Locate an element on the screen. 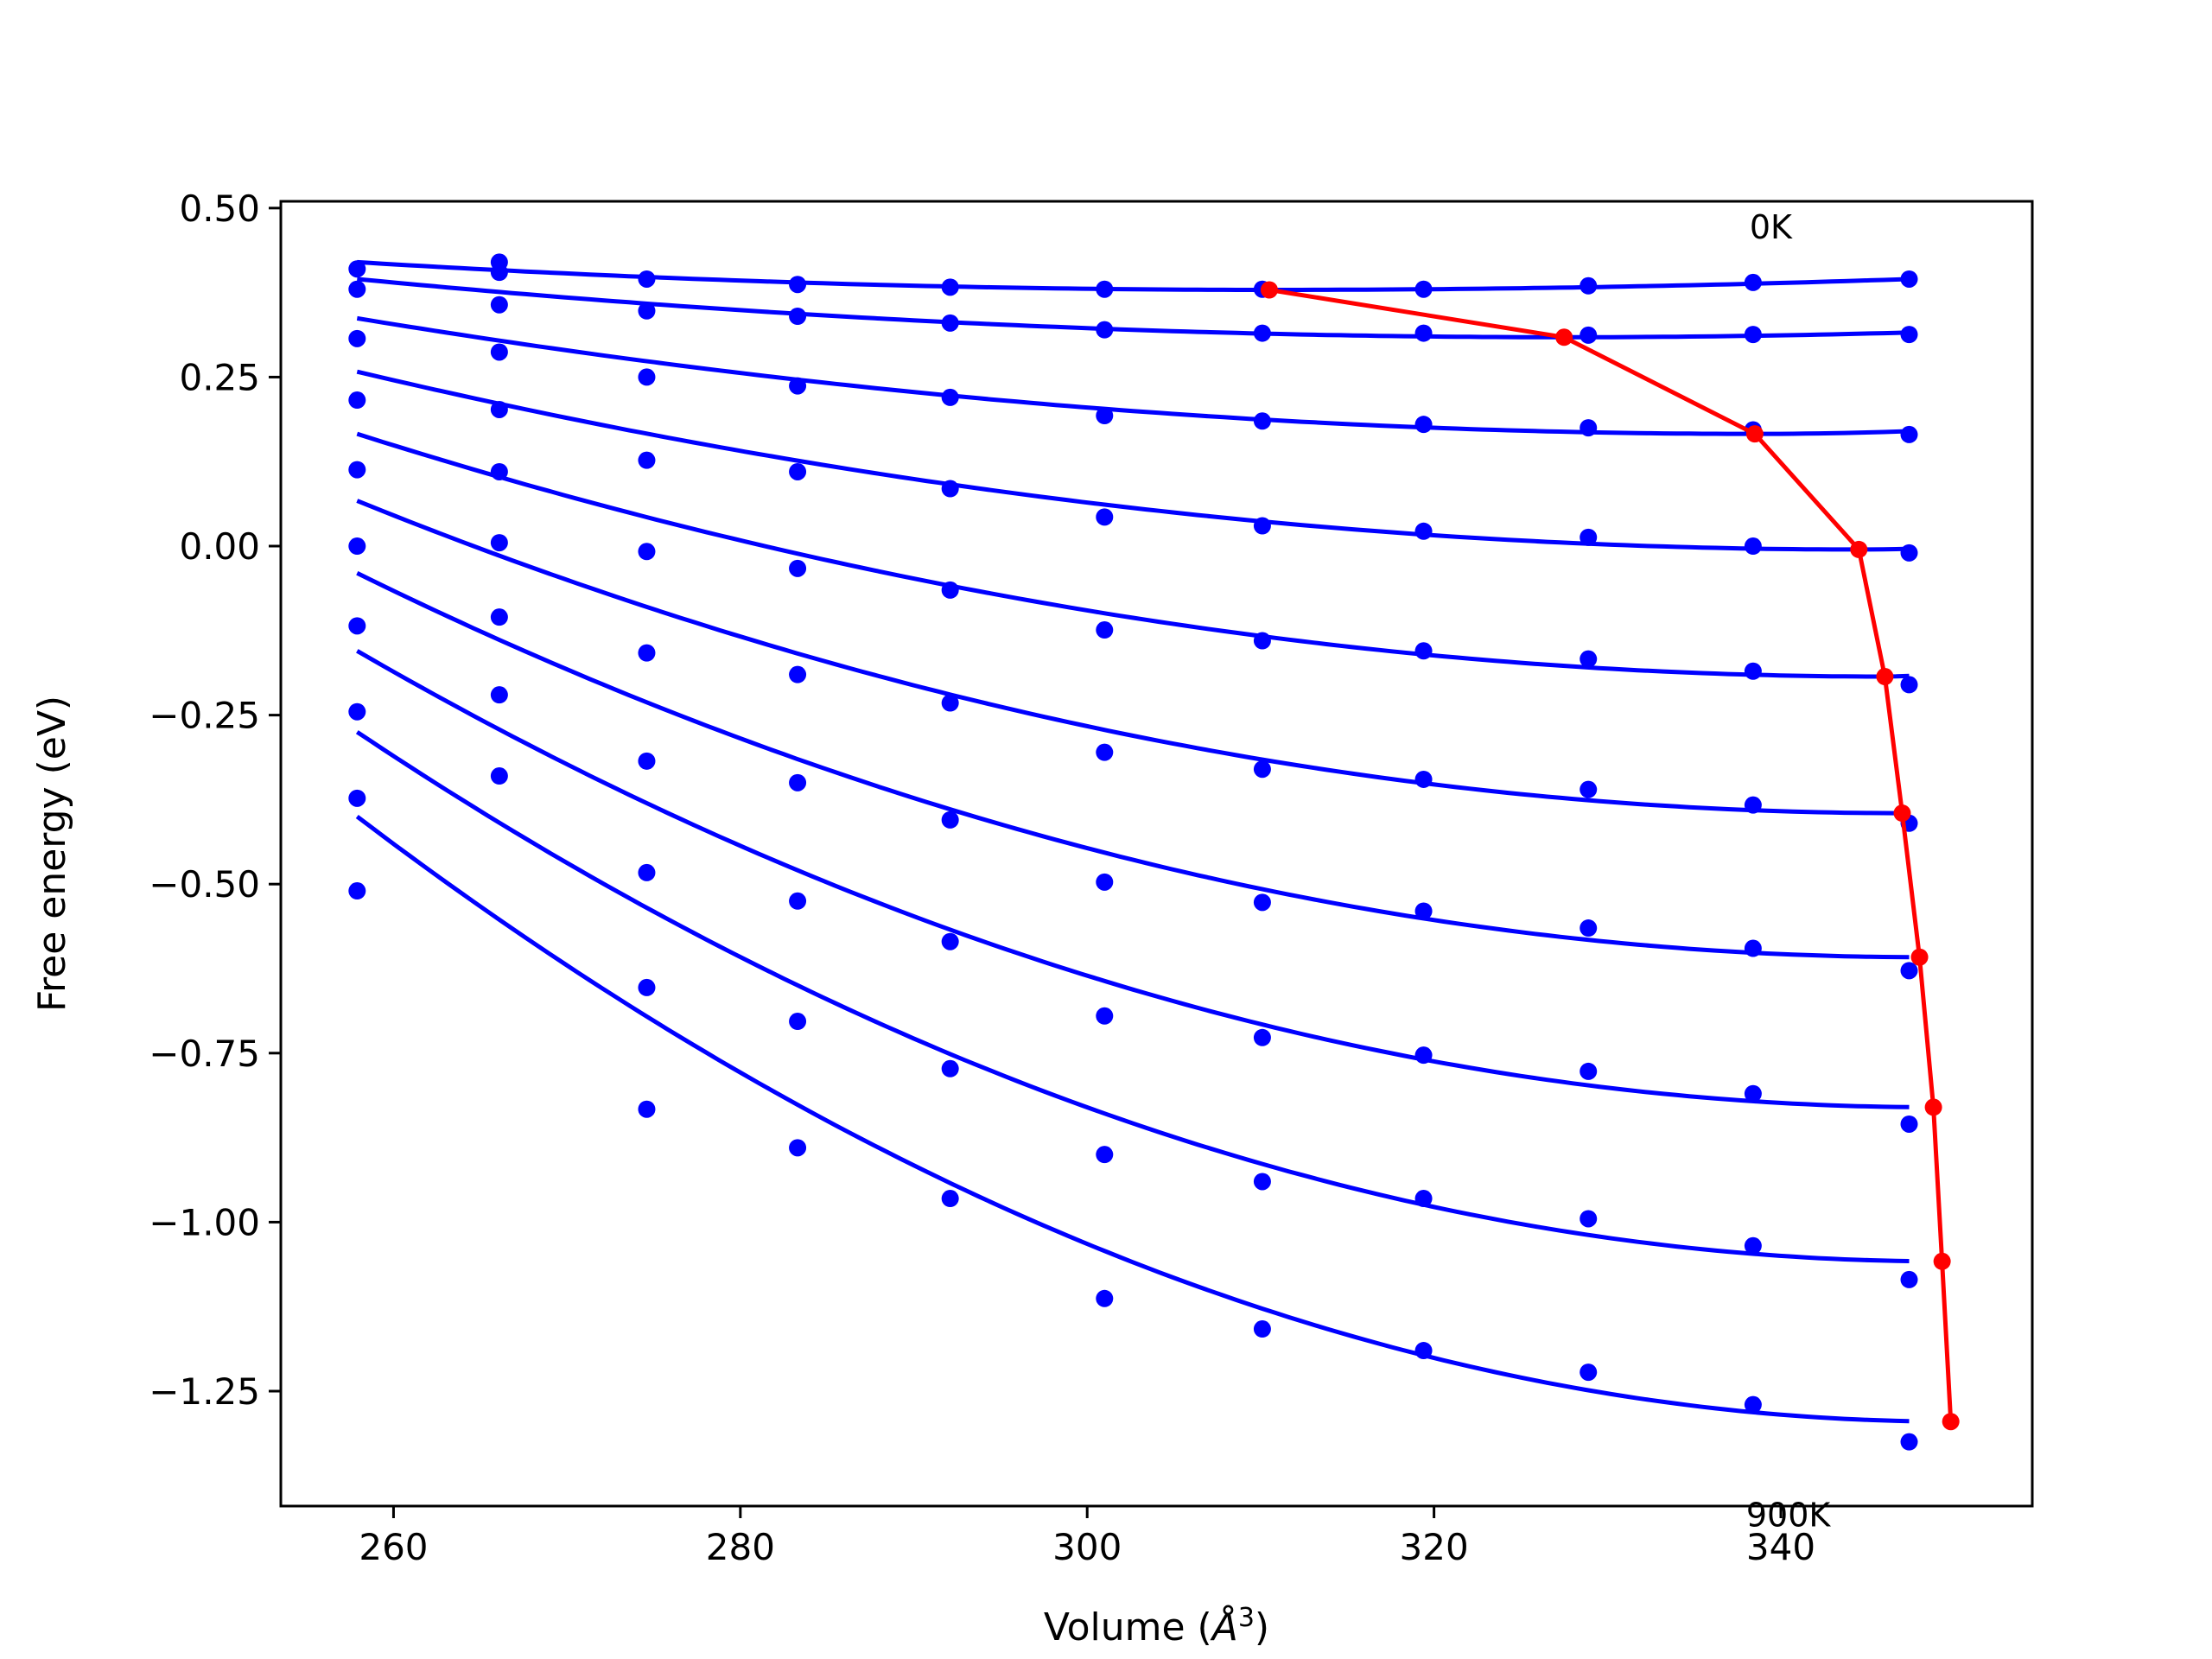 The image size is (2212, 1659). x-axis: 260 280 300 320 340 is located at coordinates (1087, 1537).